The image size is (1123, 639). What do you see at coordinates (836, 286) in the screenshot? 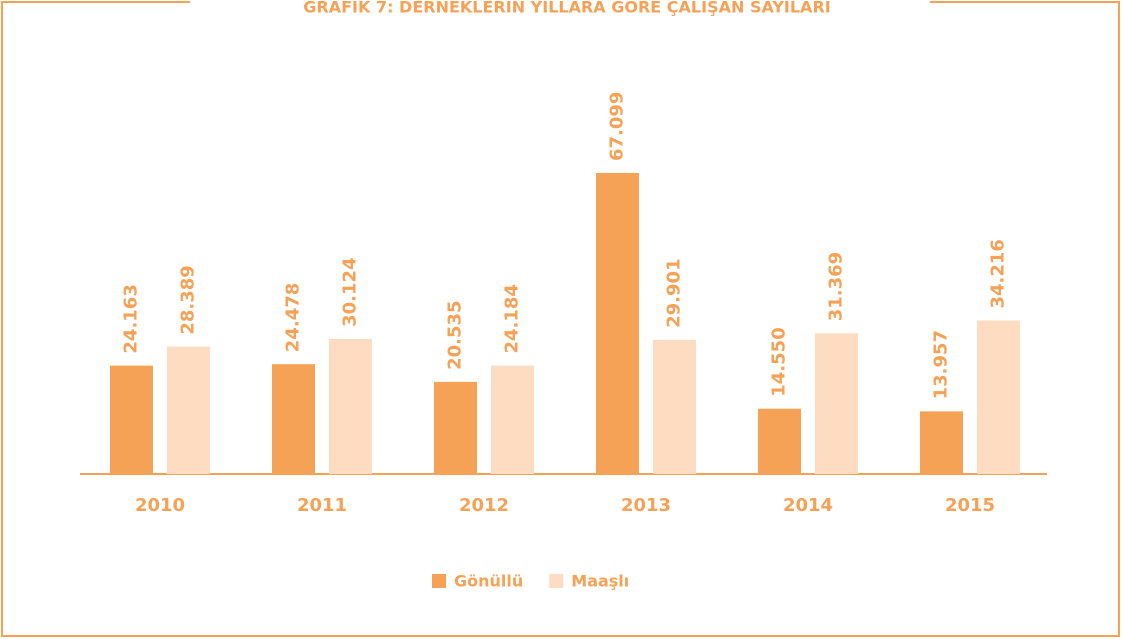
I see `data-label: 31.369` at bounding box center [836, 286].